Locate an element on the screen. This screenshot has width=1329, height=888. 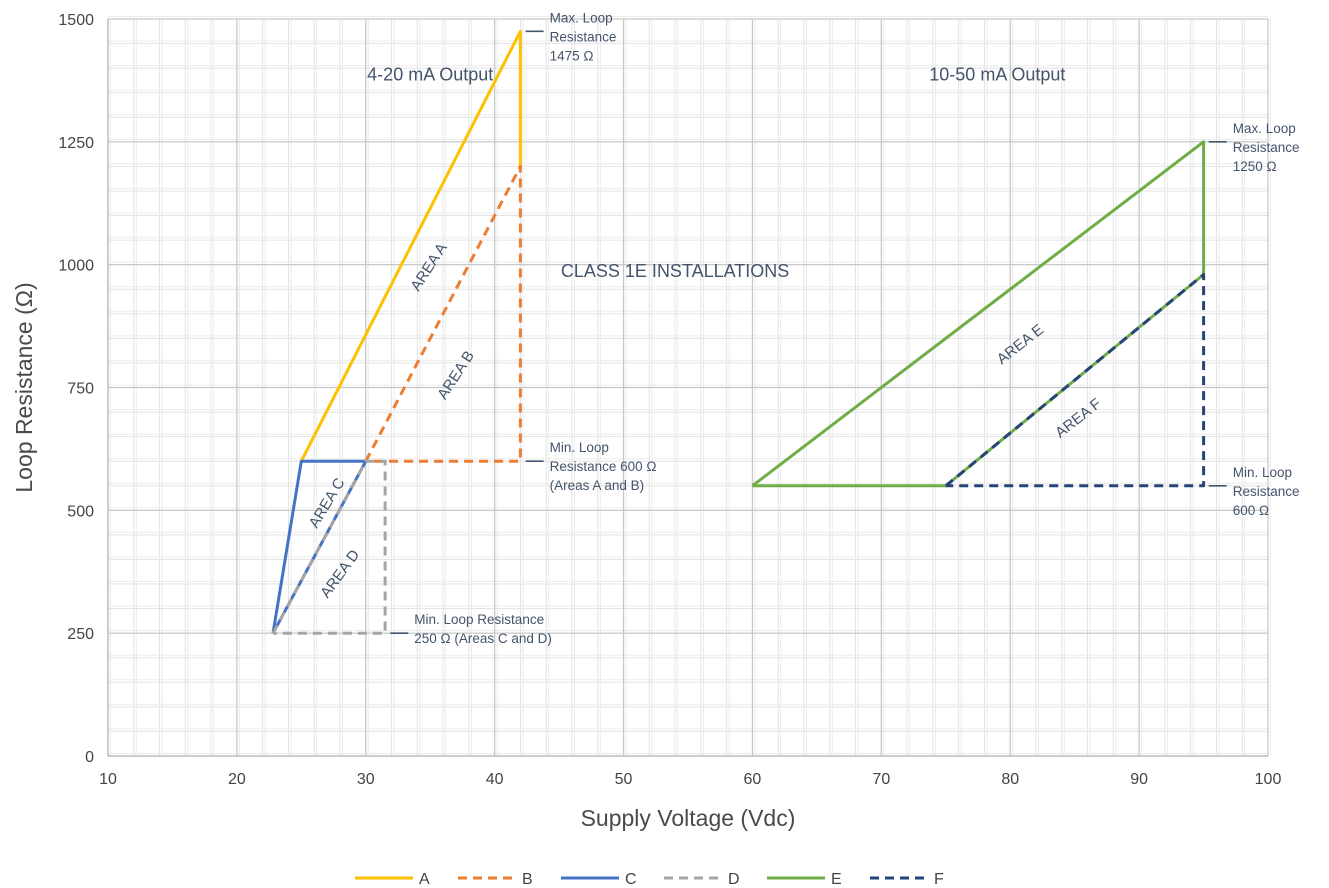
series-line-a is located at coordinates (410, 245).